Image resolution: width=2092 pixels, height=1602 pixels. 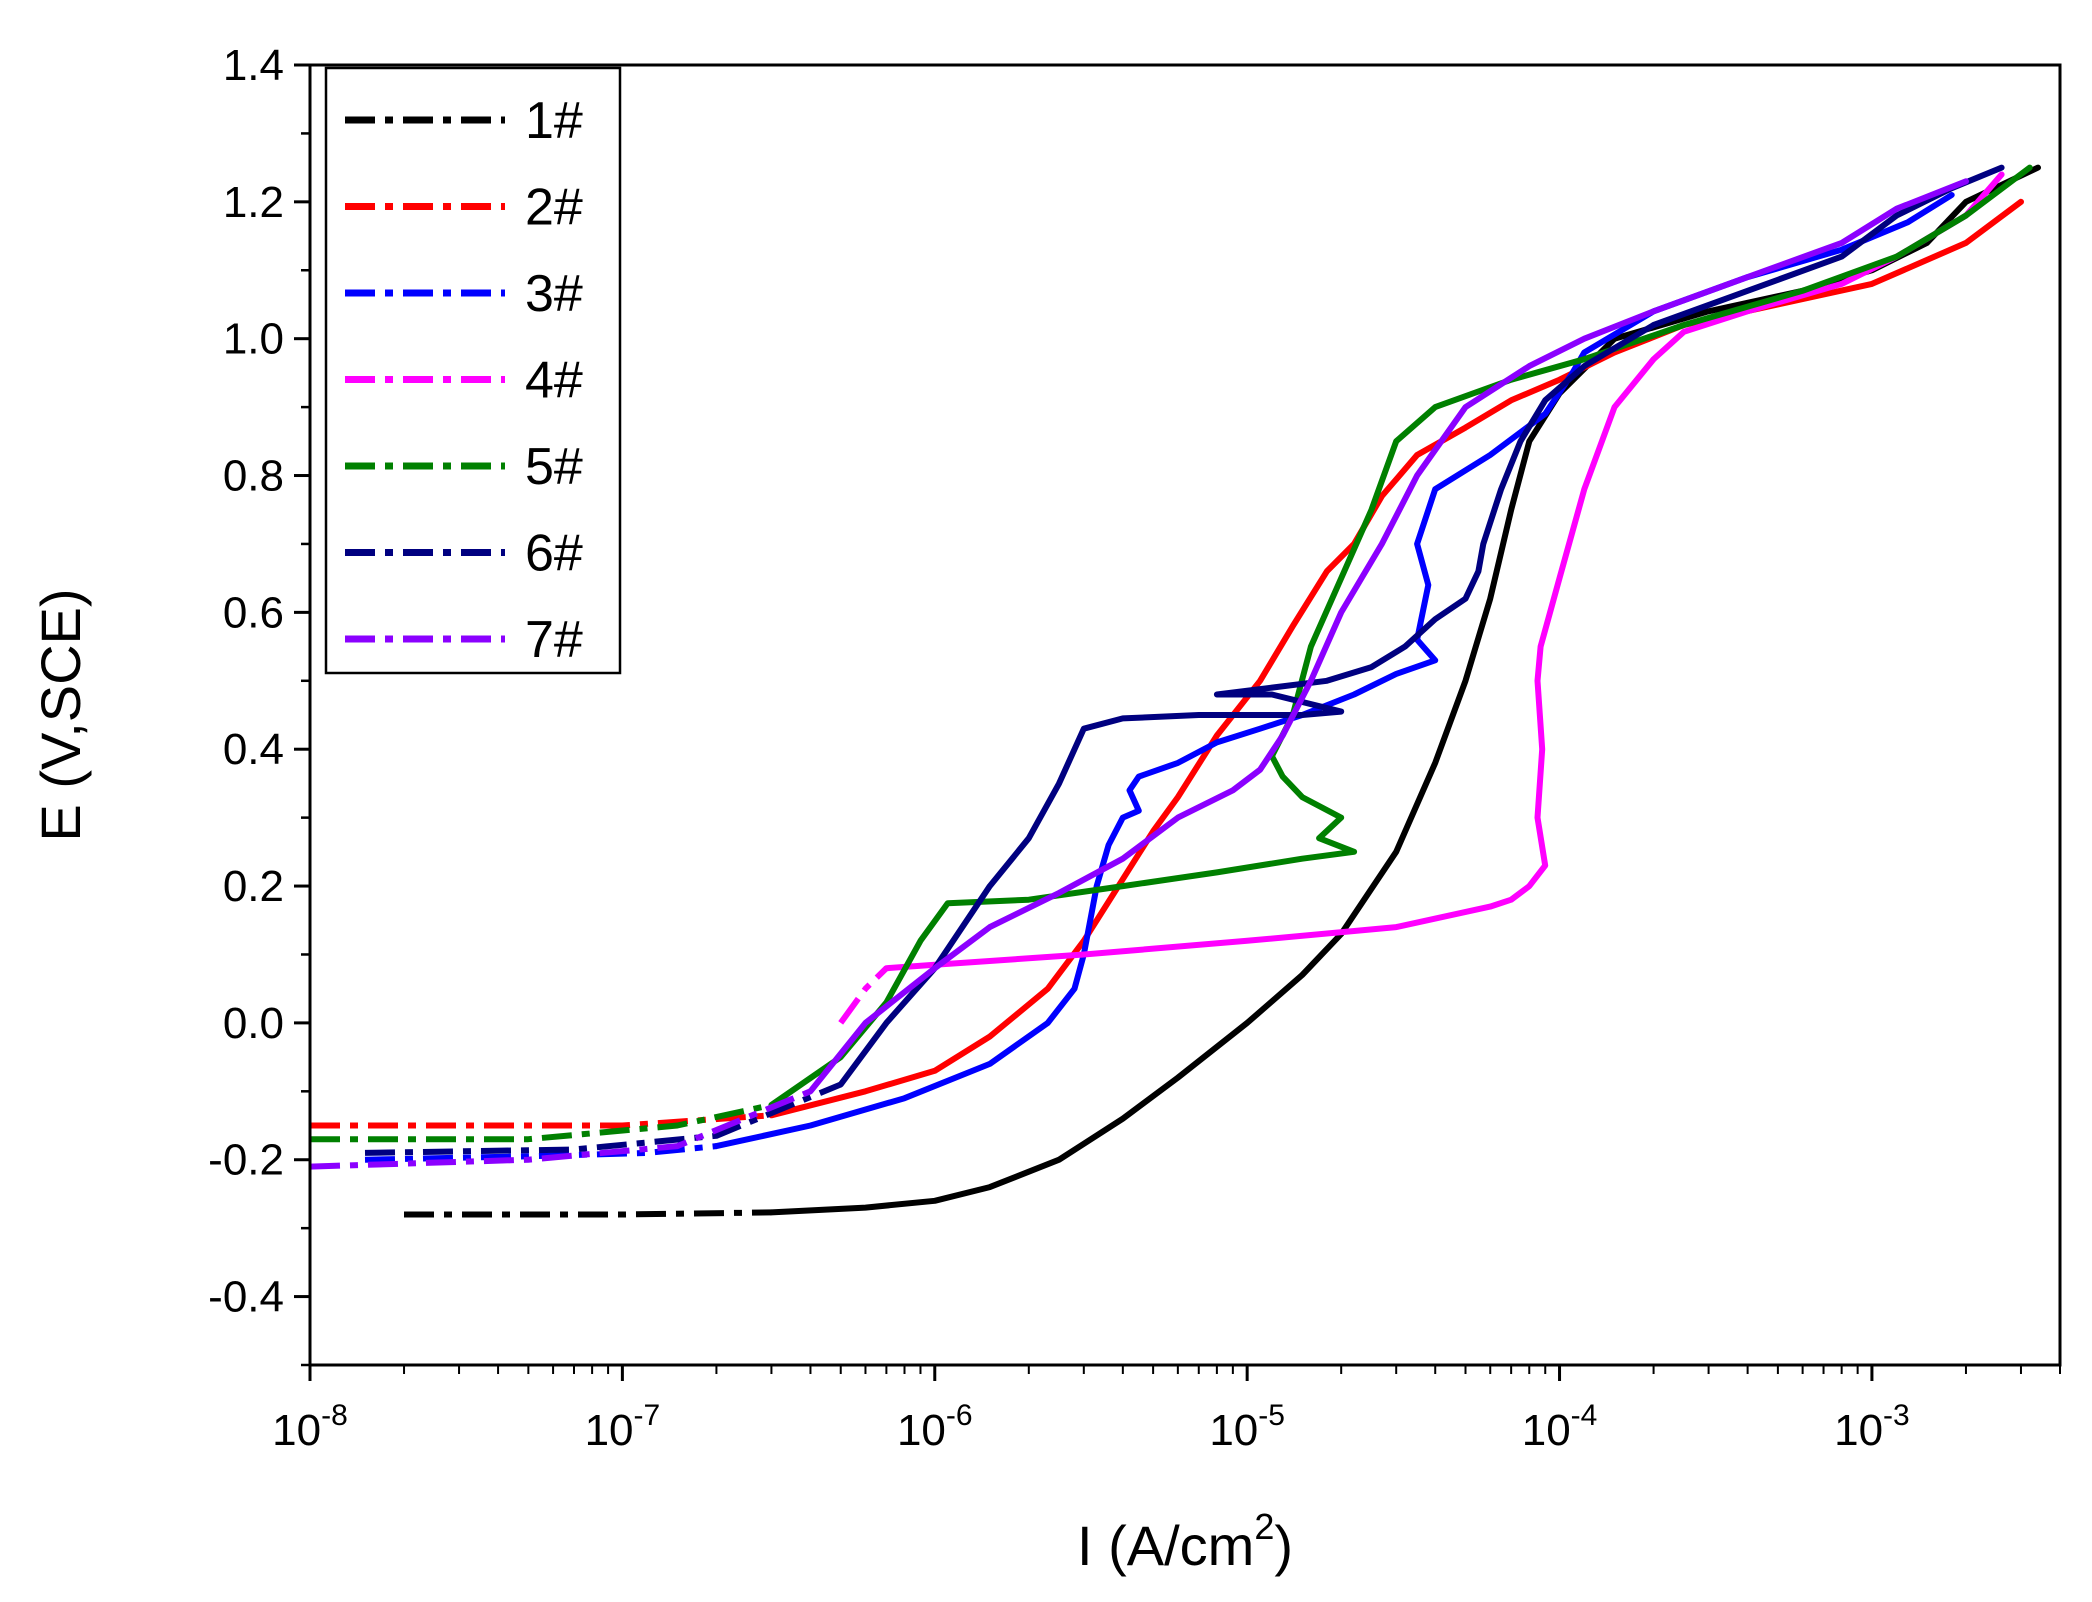 I want to click on legend-box, so click(x=473, y=370).